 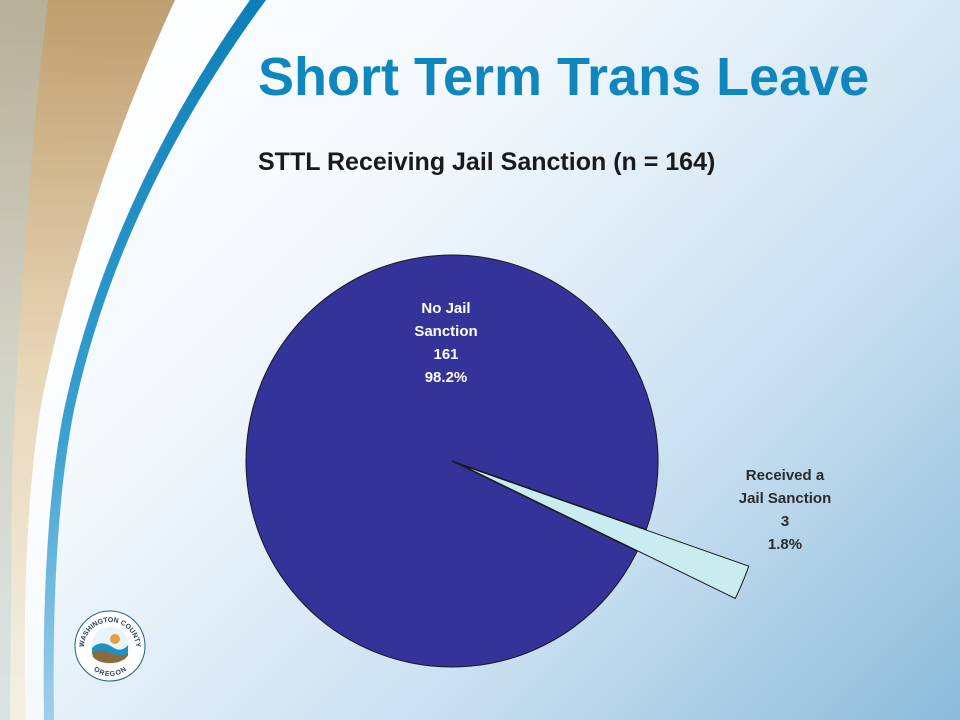 I want to click on slide-title: Short Term Trans Leave, so click(x=564, y=77).